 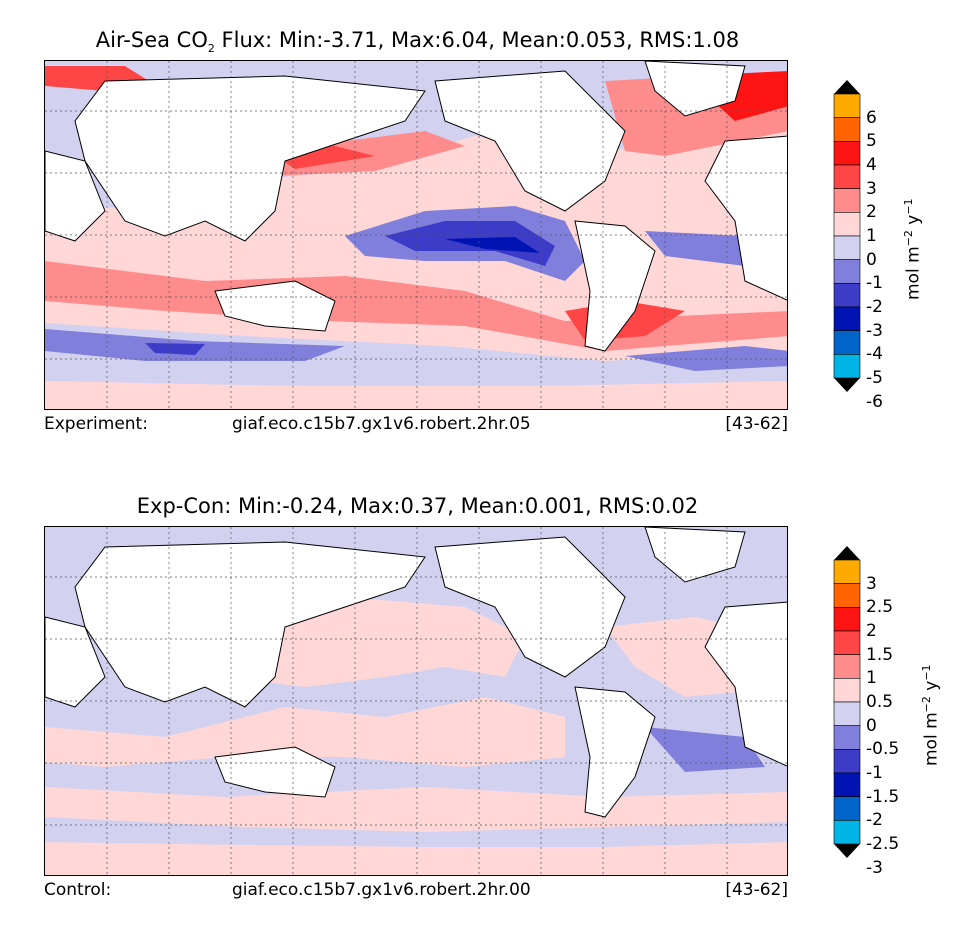 I want to click on colorbar-experiment, so click(x=847, y=236).